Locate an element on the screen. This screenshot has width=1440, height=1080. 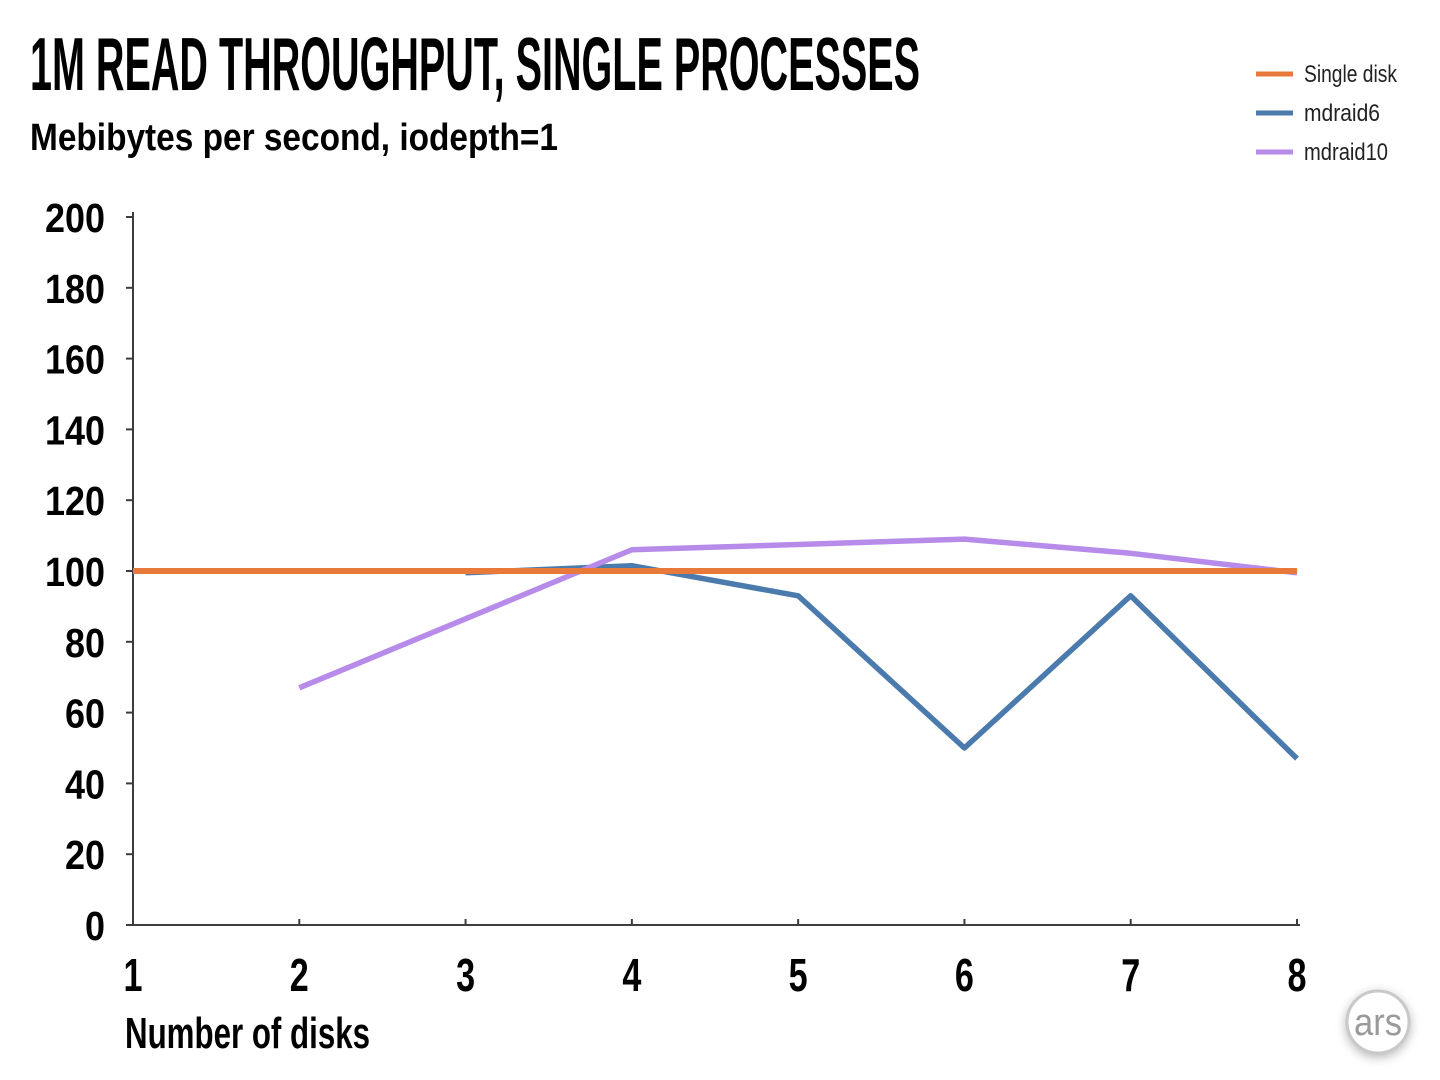
x-tick-label: 7 is located at coordinates (1130, 975).